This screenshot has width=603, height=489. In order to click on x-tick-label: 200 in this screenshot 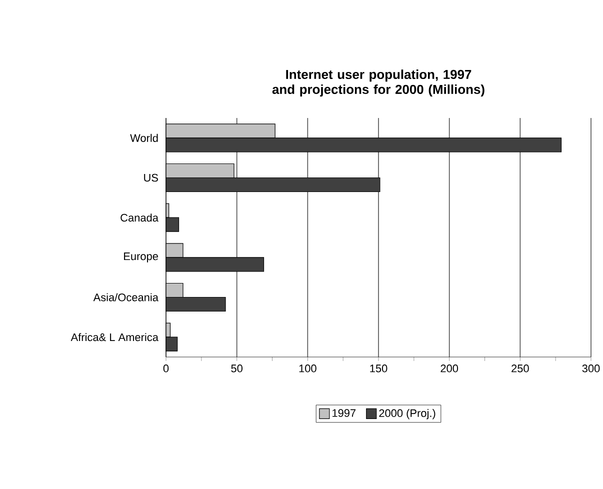, I will do `click(449, 368)`.